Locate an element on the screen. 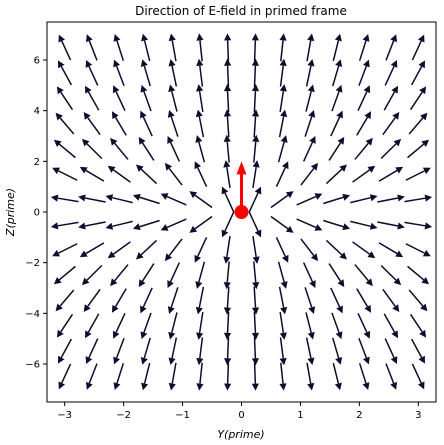  x-tick-label: −2 is located at coordinates (123, 415).